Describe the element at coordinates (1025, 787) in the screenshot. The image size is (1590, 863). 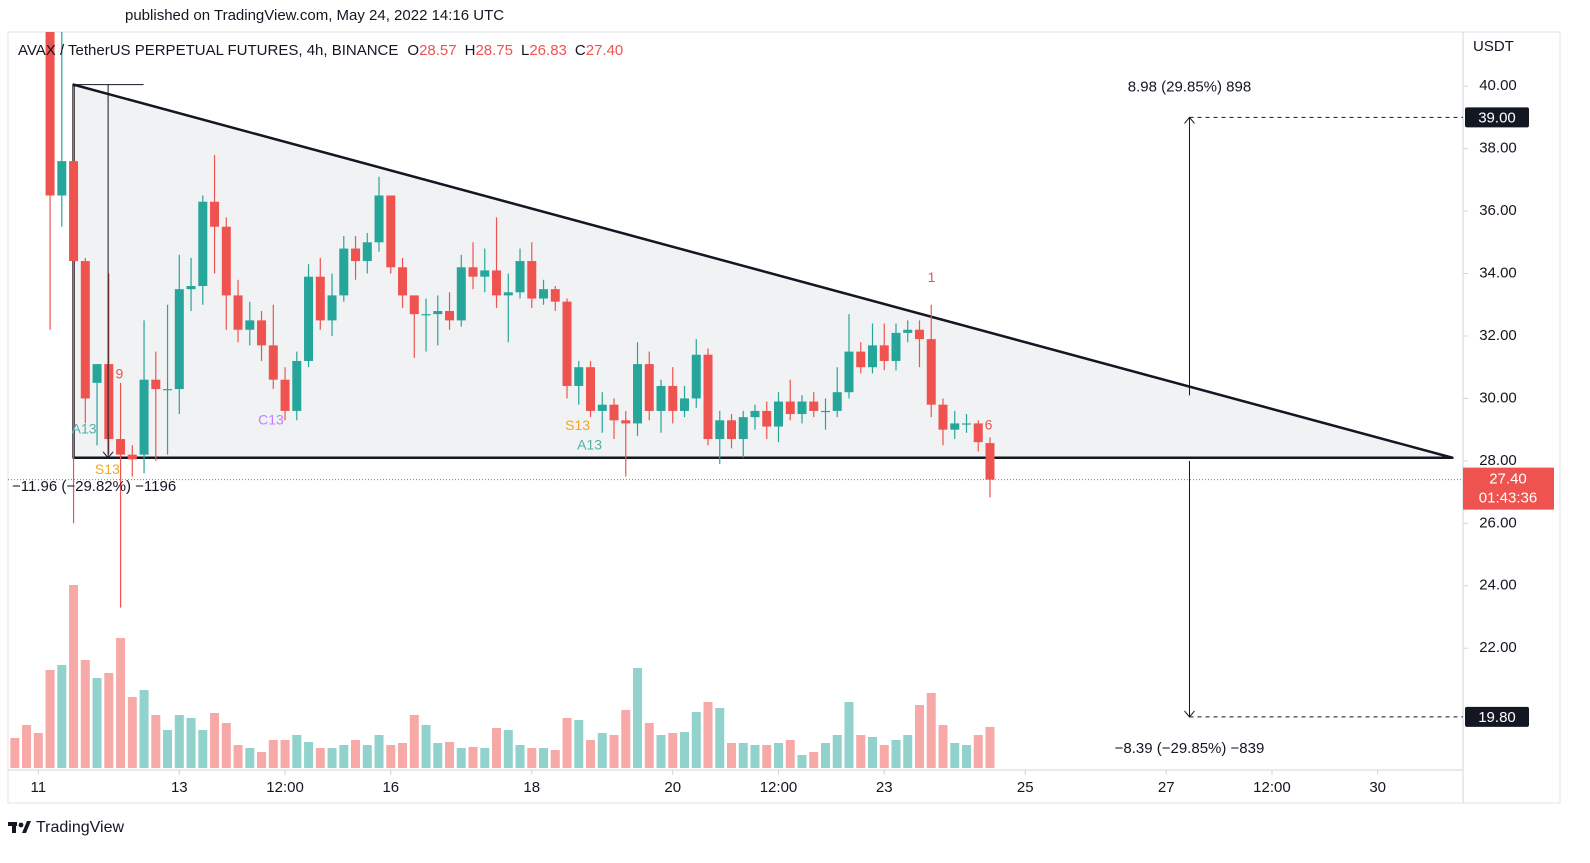
I see `x-tick-label: 25` at that location.